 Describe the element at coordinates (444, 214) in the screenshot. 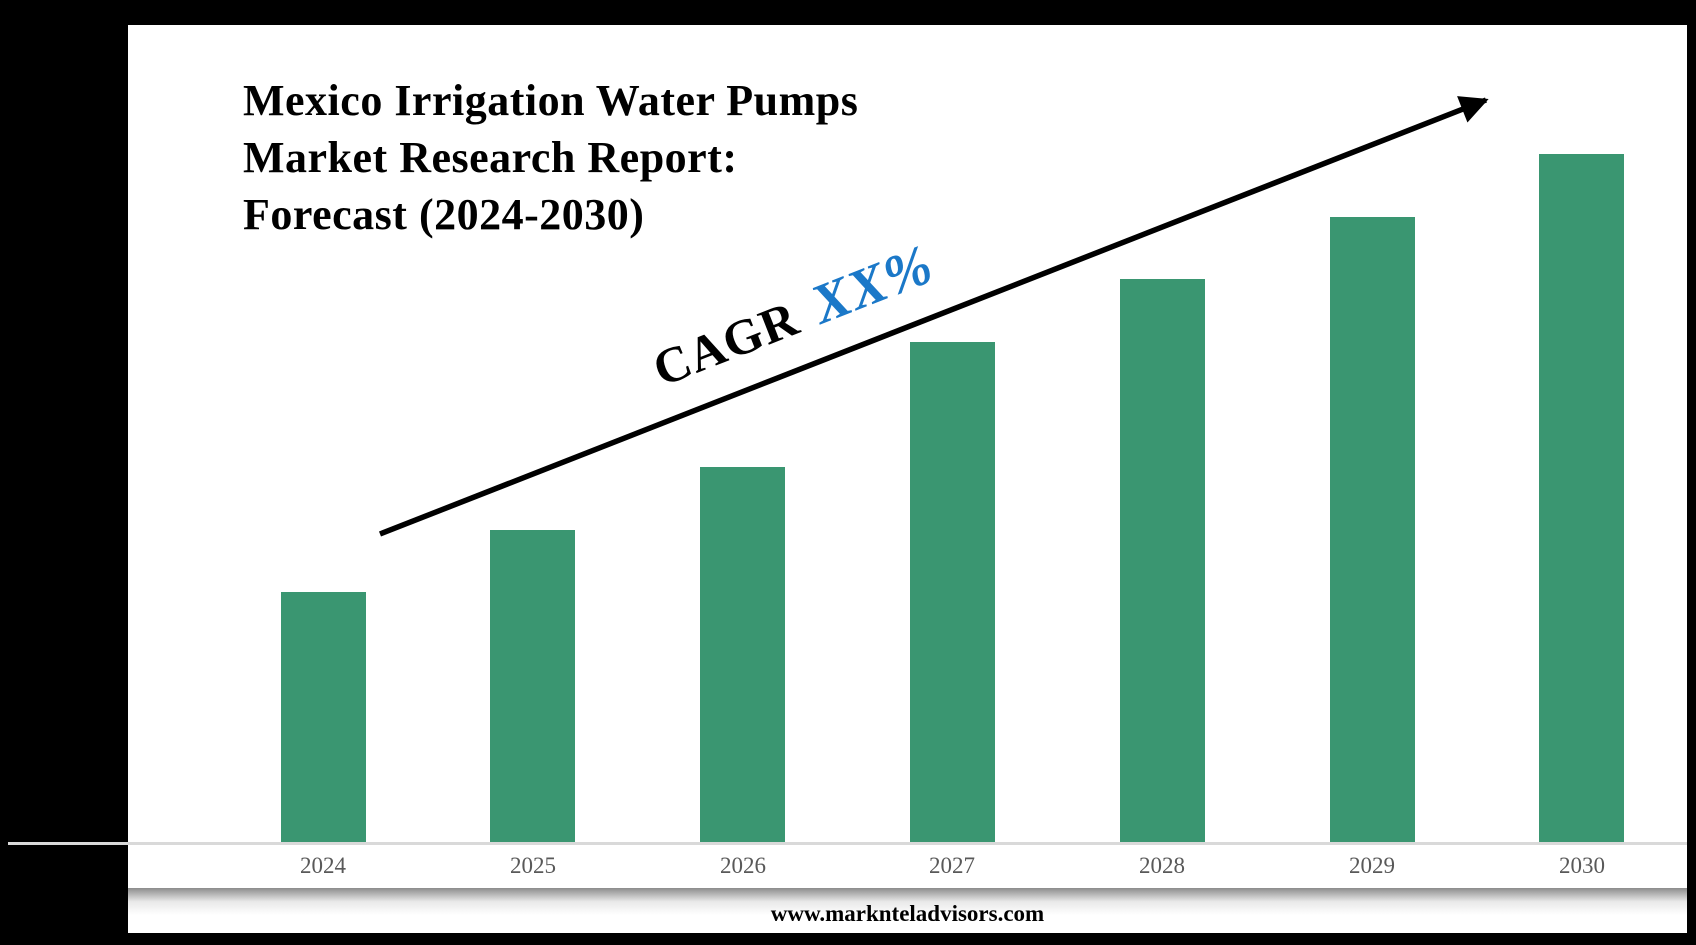

I see `title-line-3: Forecast (2024-2030)` at that location.